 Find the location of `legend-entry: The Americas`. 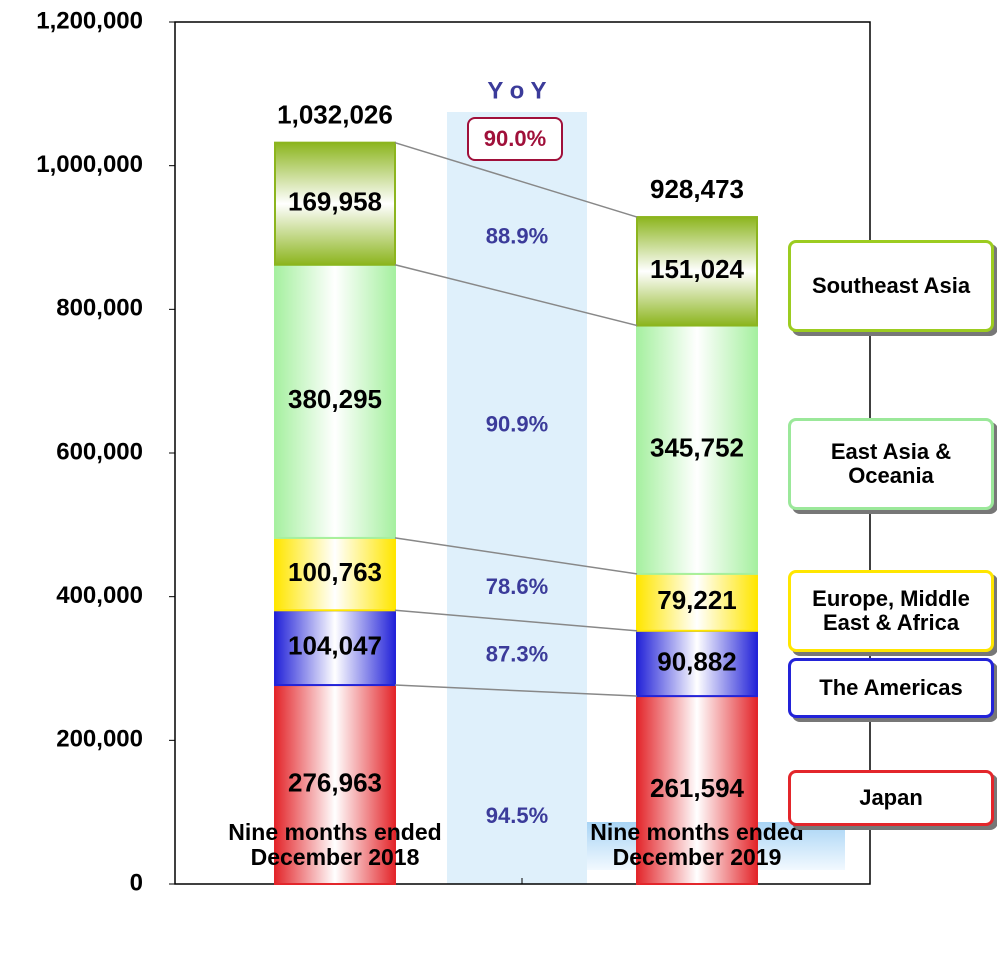

legend-entry: The Americas is located at coordinates (891, 688).